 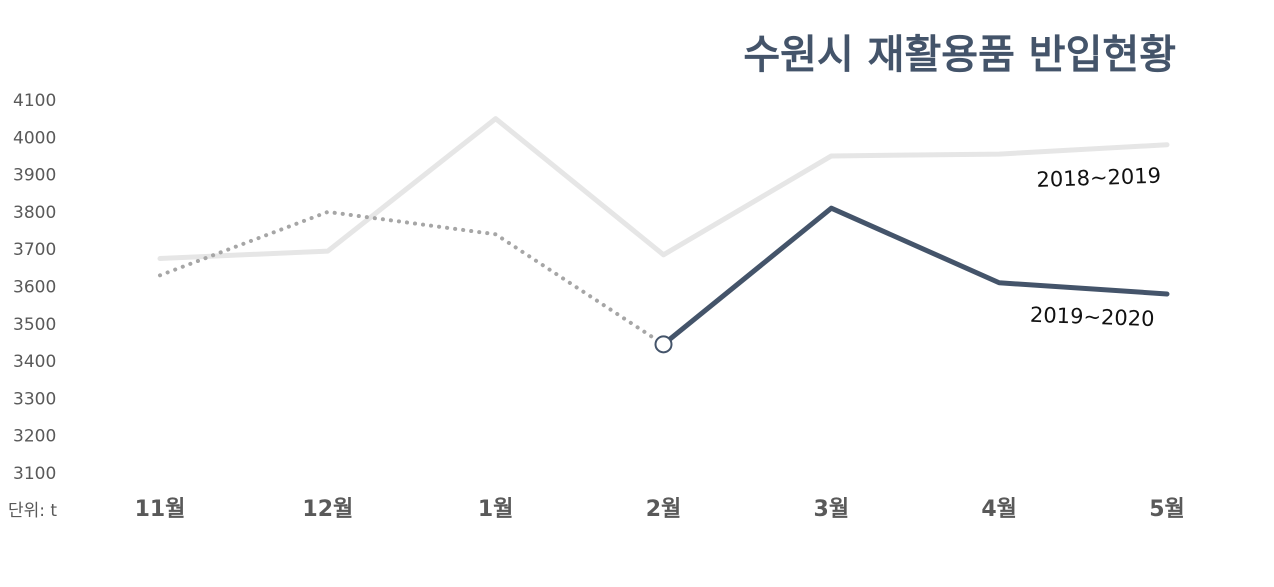 What do you see at coordinates (832, 509) in the screenshot?
I see `x-tick-label: 3월` at bounding box center [832, 509].